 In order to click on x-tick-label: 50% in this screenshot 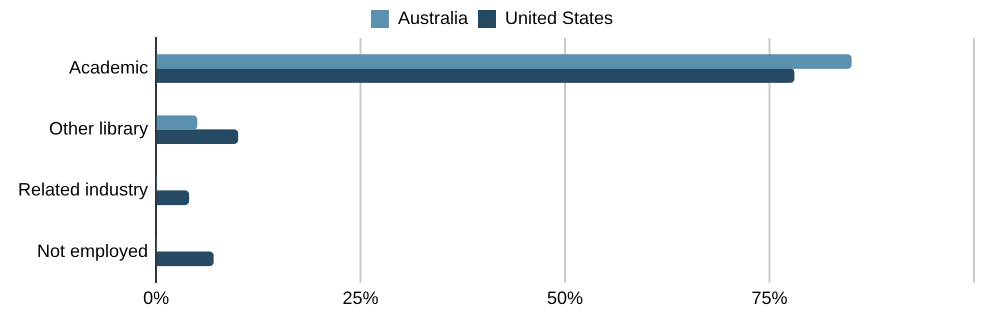, I will do `click(565, 298)`.